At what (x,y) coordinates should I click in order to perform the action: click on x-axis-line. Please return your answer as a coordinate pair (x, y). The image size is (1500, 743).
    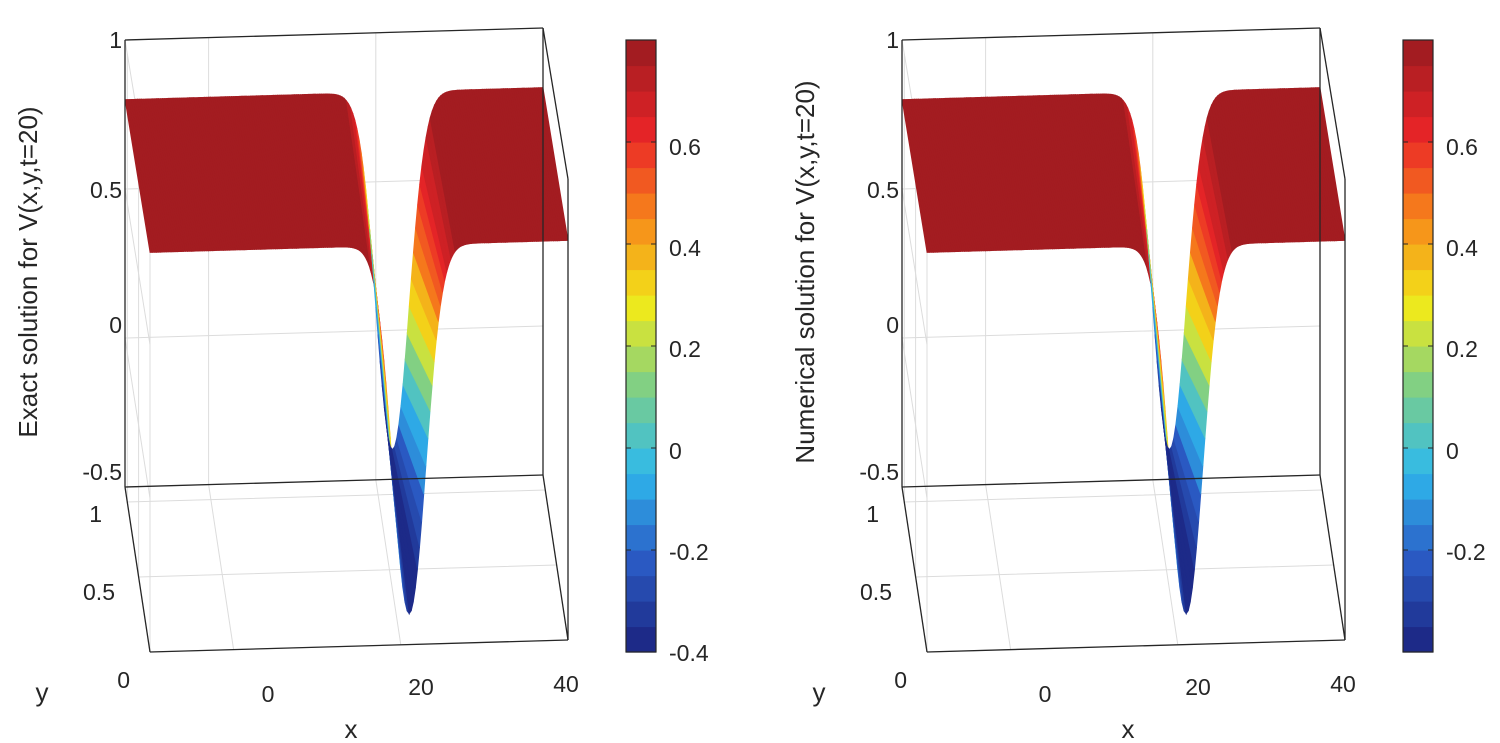
    Looking at the image, I should click on (1136, 646).